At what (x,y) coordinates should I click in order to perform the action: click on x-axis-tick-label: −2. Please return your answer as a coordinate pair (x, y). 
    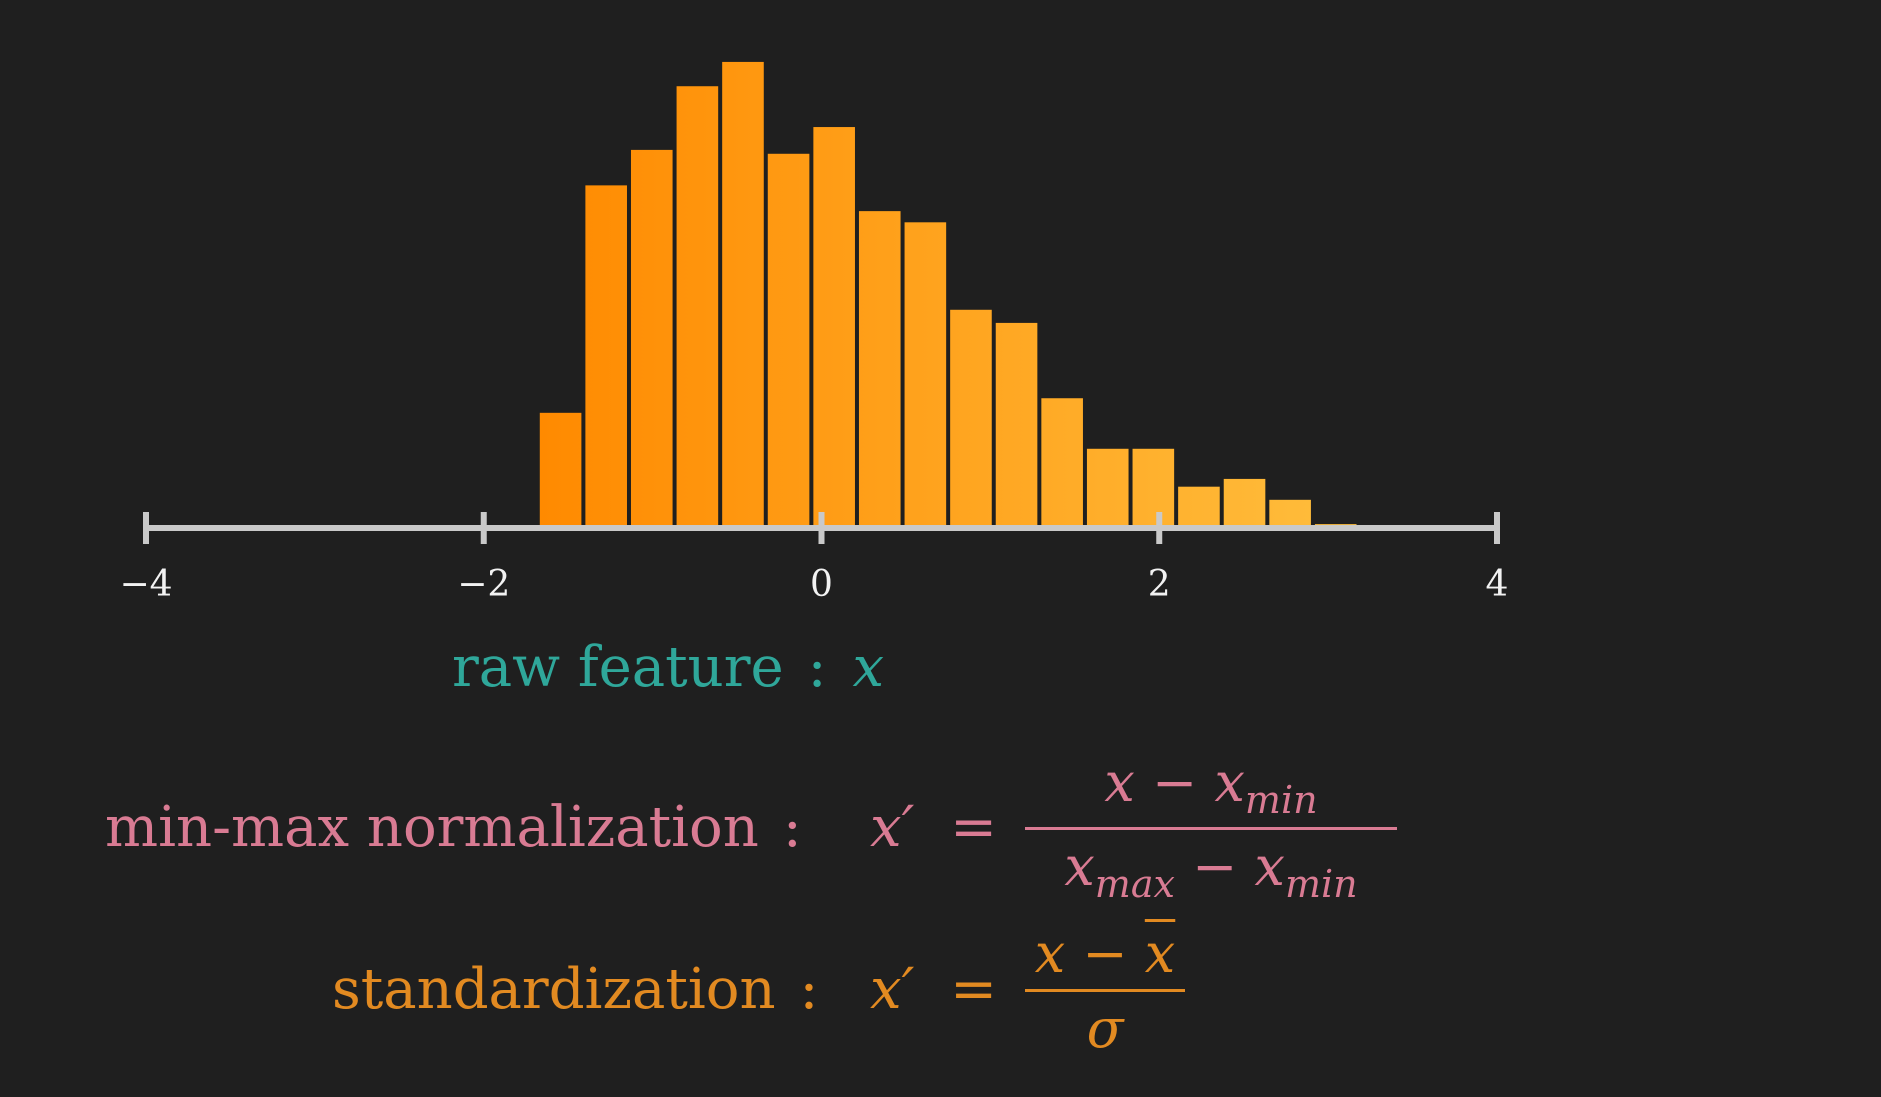
    Looking at the image, I should click on (483, 584).